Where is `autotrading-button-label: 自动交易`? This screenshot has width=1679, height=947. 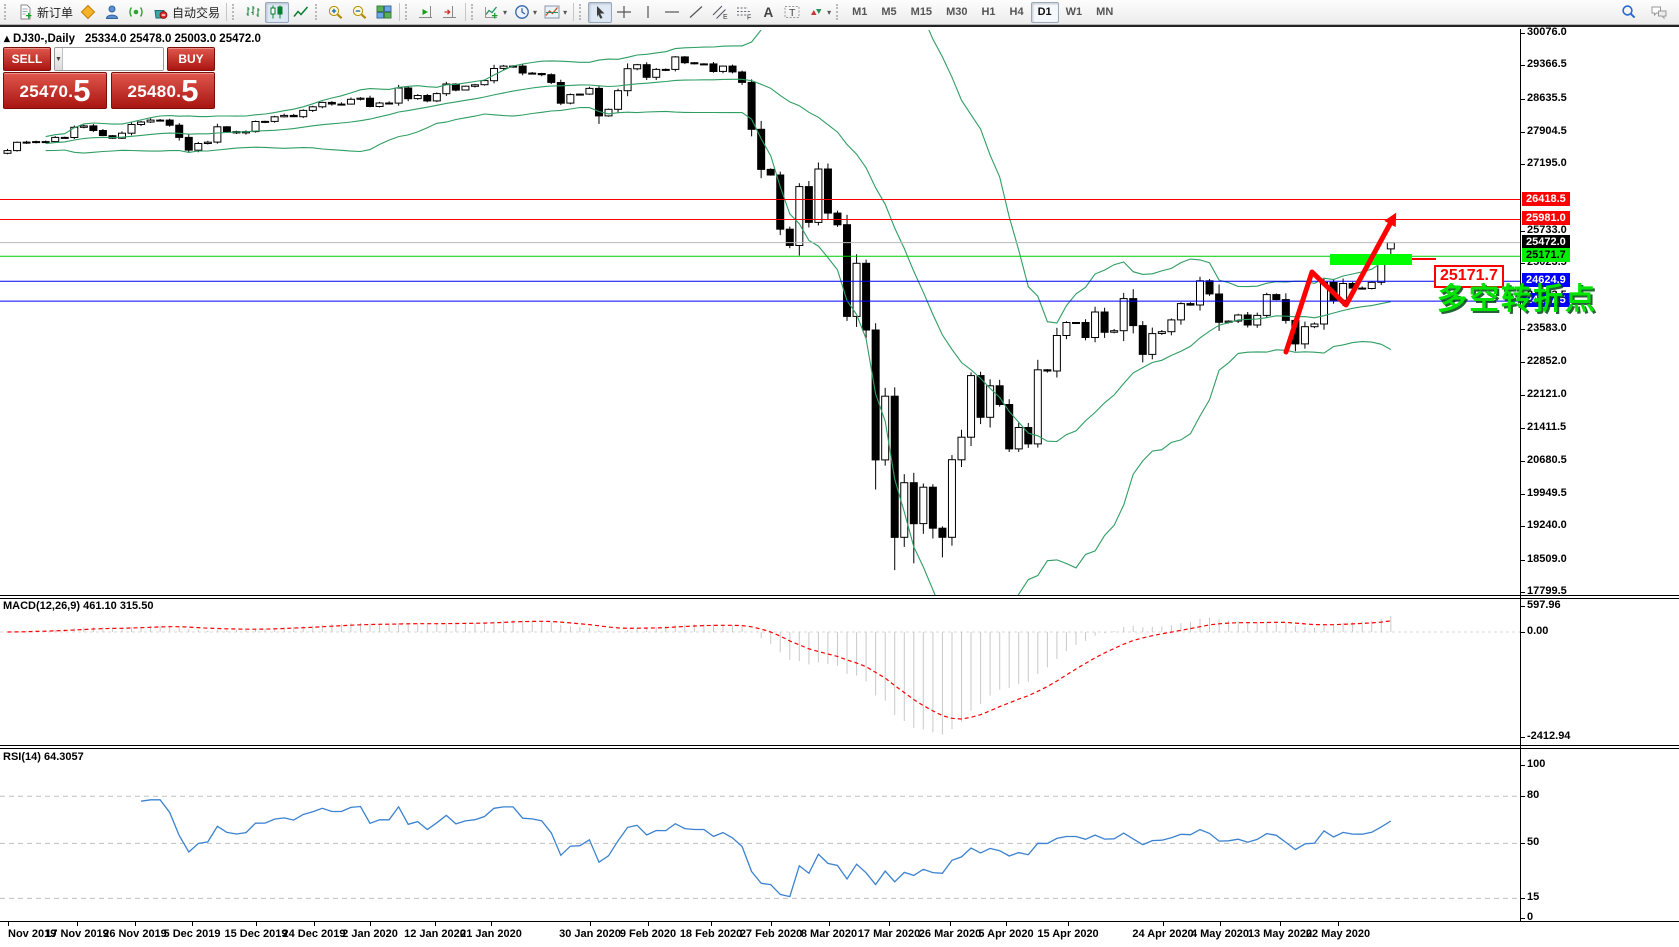 autotrading-button-label: 自动交易 is located at coordinates (196, 12).